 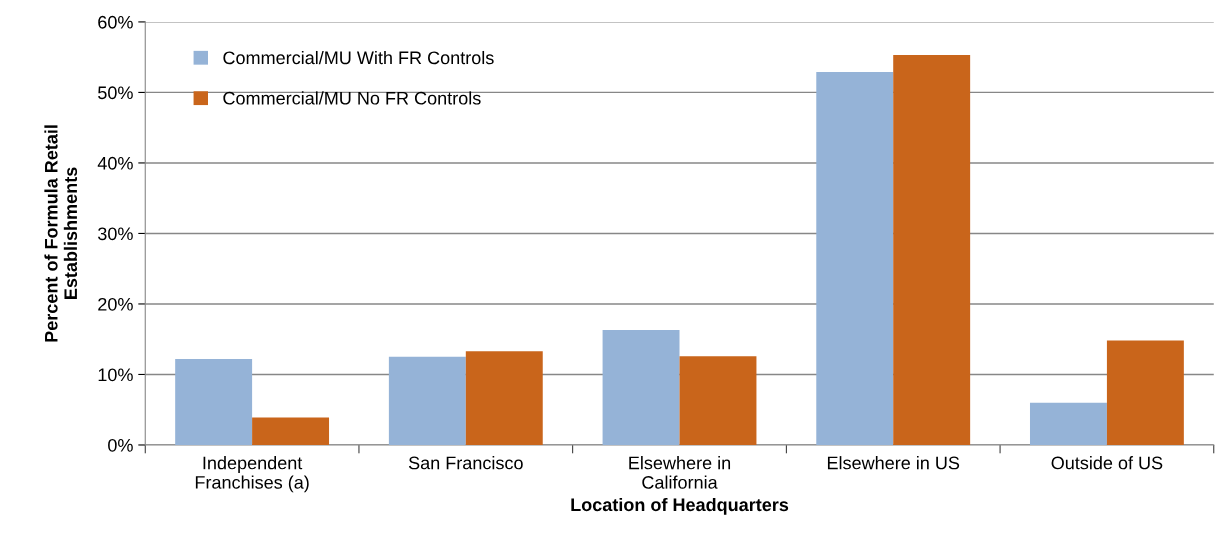 I want to click on x-tick-label: San Francisco, so click(x=465, y=463).